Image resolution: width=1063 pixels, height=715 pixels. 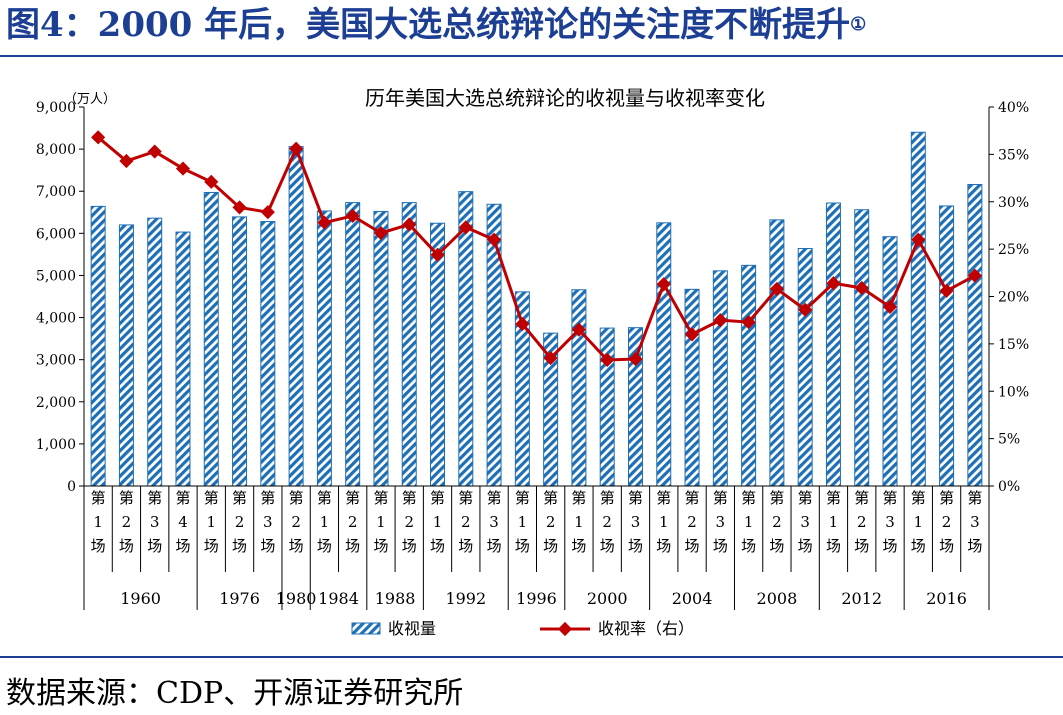 I want to click on title-rule, so click(x=531, y=56).